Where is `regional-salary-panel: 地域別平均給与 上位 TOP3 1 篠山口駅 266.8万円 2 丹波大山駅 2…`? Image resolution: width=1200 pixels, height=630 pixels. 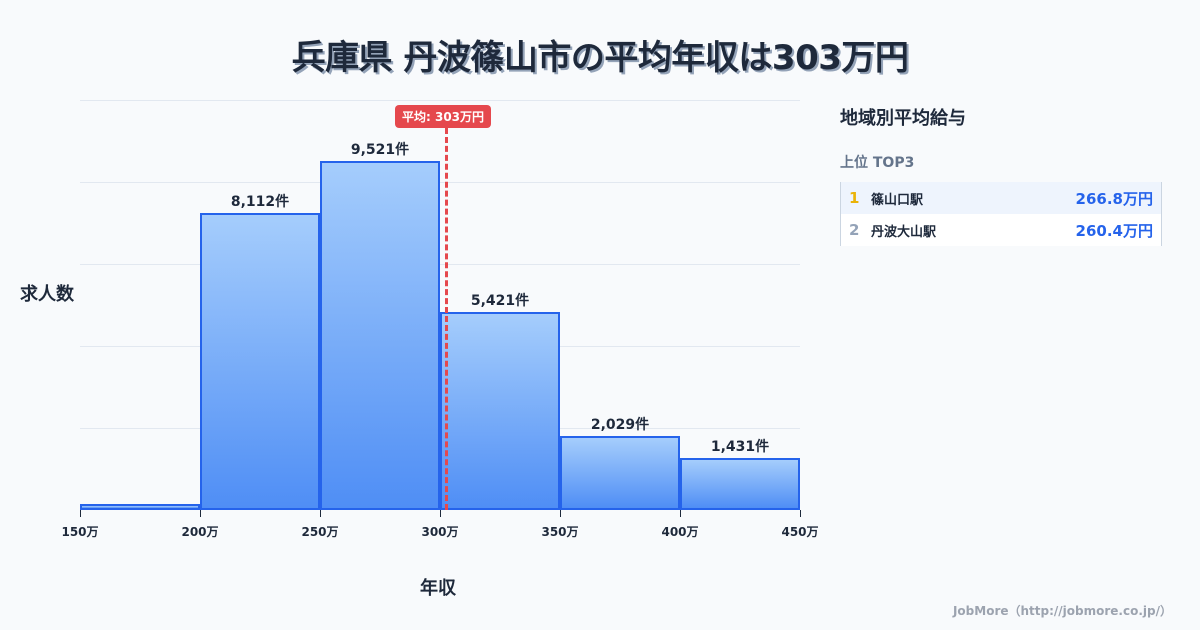 regional-salary-panel: 地域別平均給与 上位 TOP3 1 篠山口駅 266.8万円 2 丹波大山駅 2… is located at coordinates (1001, 175).